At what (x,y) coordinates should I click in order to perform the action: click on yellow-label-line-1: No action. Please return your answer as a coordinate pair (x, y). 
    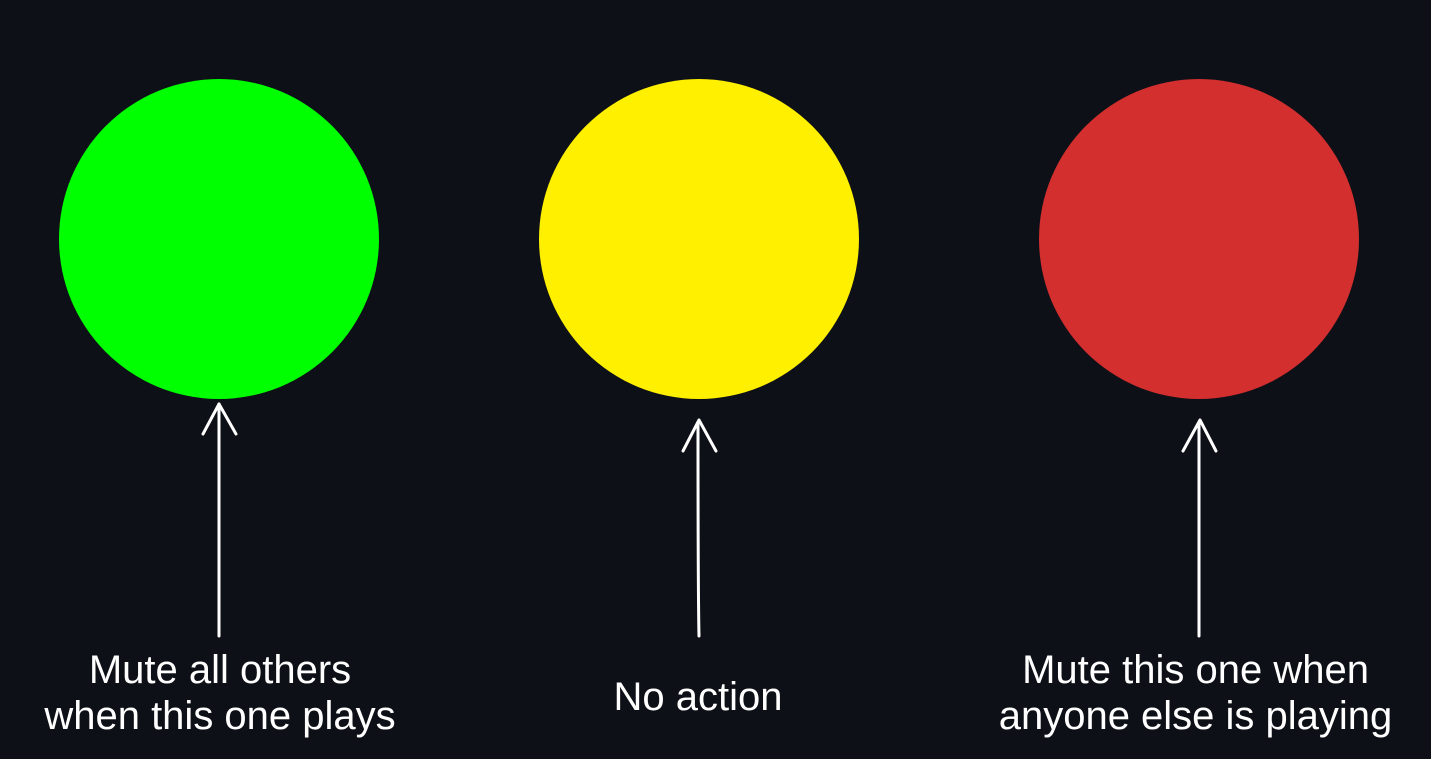
    Looking at the image, I should click on (698, 697).